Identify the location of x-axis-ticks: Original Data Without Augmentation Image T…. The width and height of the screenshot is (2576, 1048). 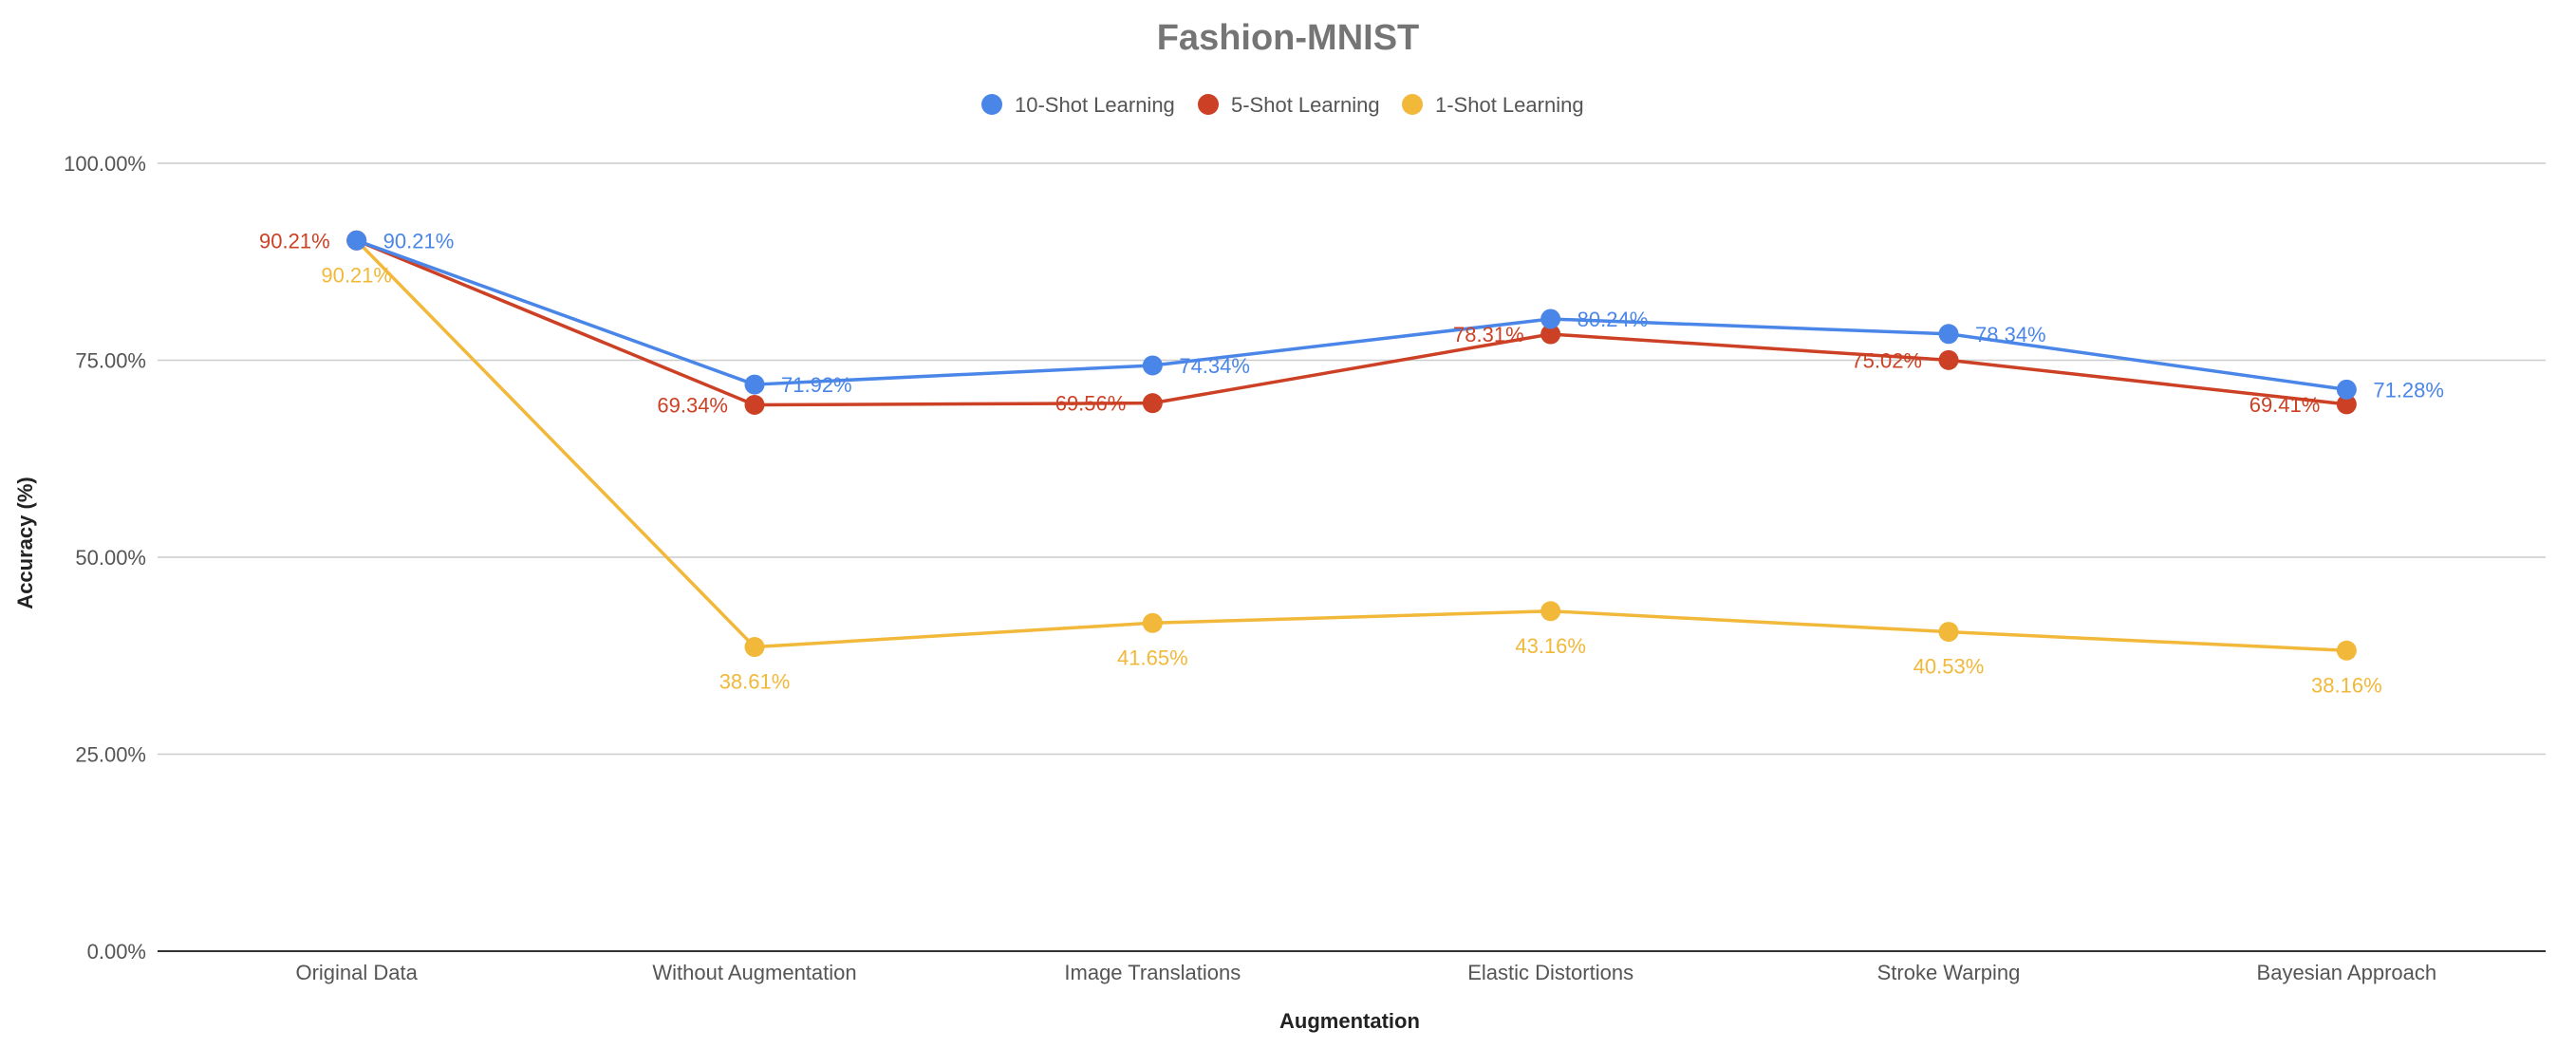
(1365, 972).